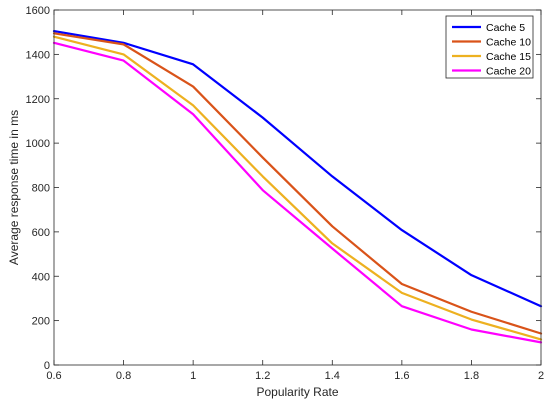  What do you see at coordinates (505, 28) in the screenshot?
I see `legend-label: Cache 5` at bounding box center [505, 28].